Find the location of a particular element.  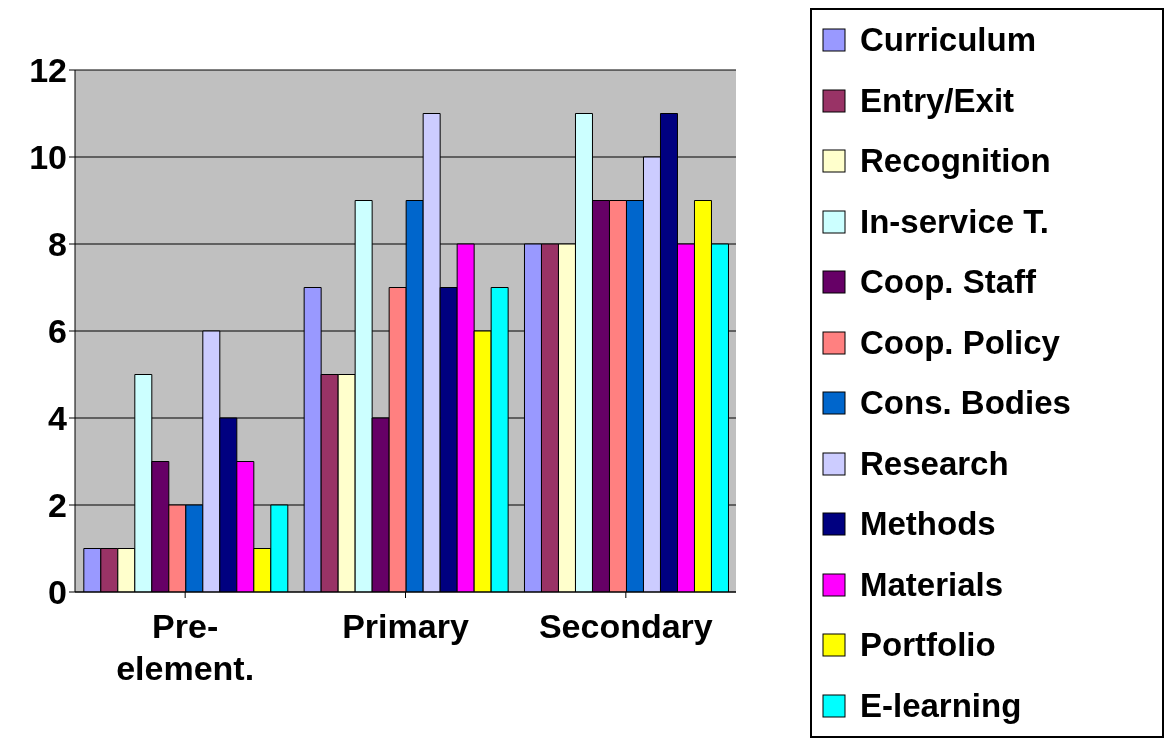

legend-label: Recognition is located at coordinates (955, 161).